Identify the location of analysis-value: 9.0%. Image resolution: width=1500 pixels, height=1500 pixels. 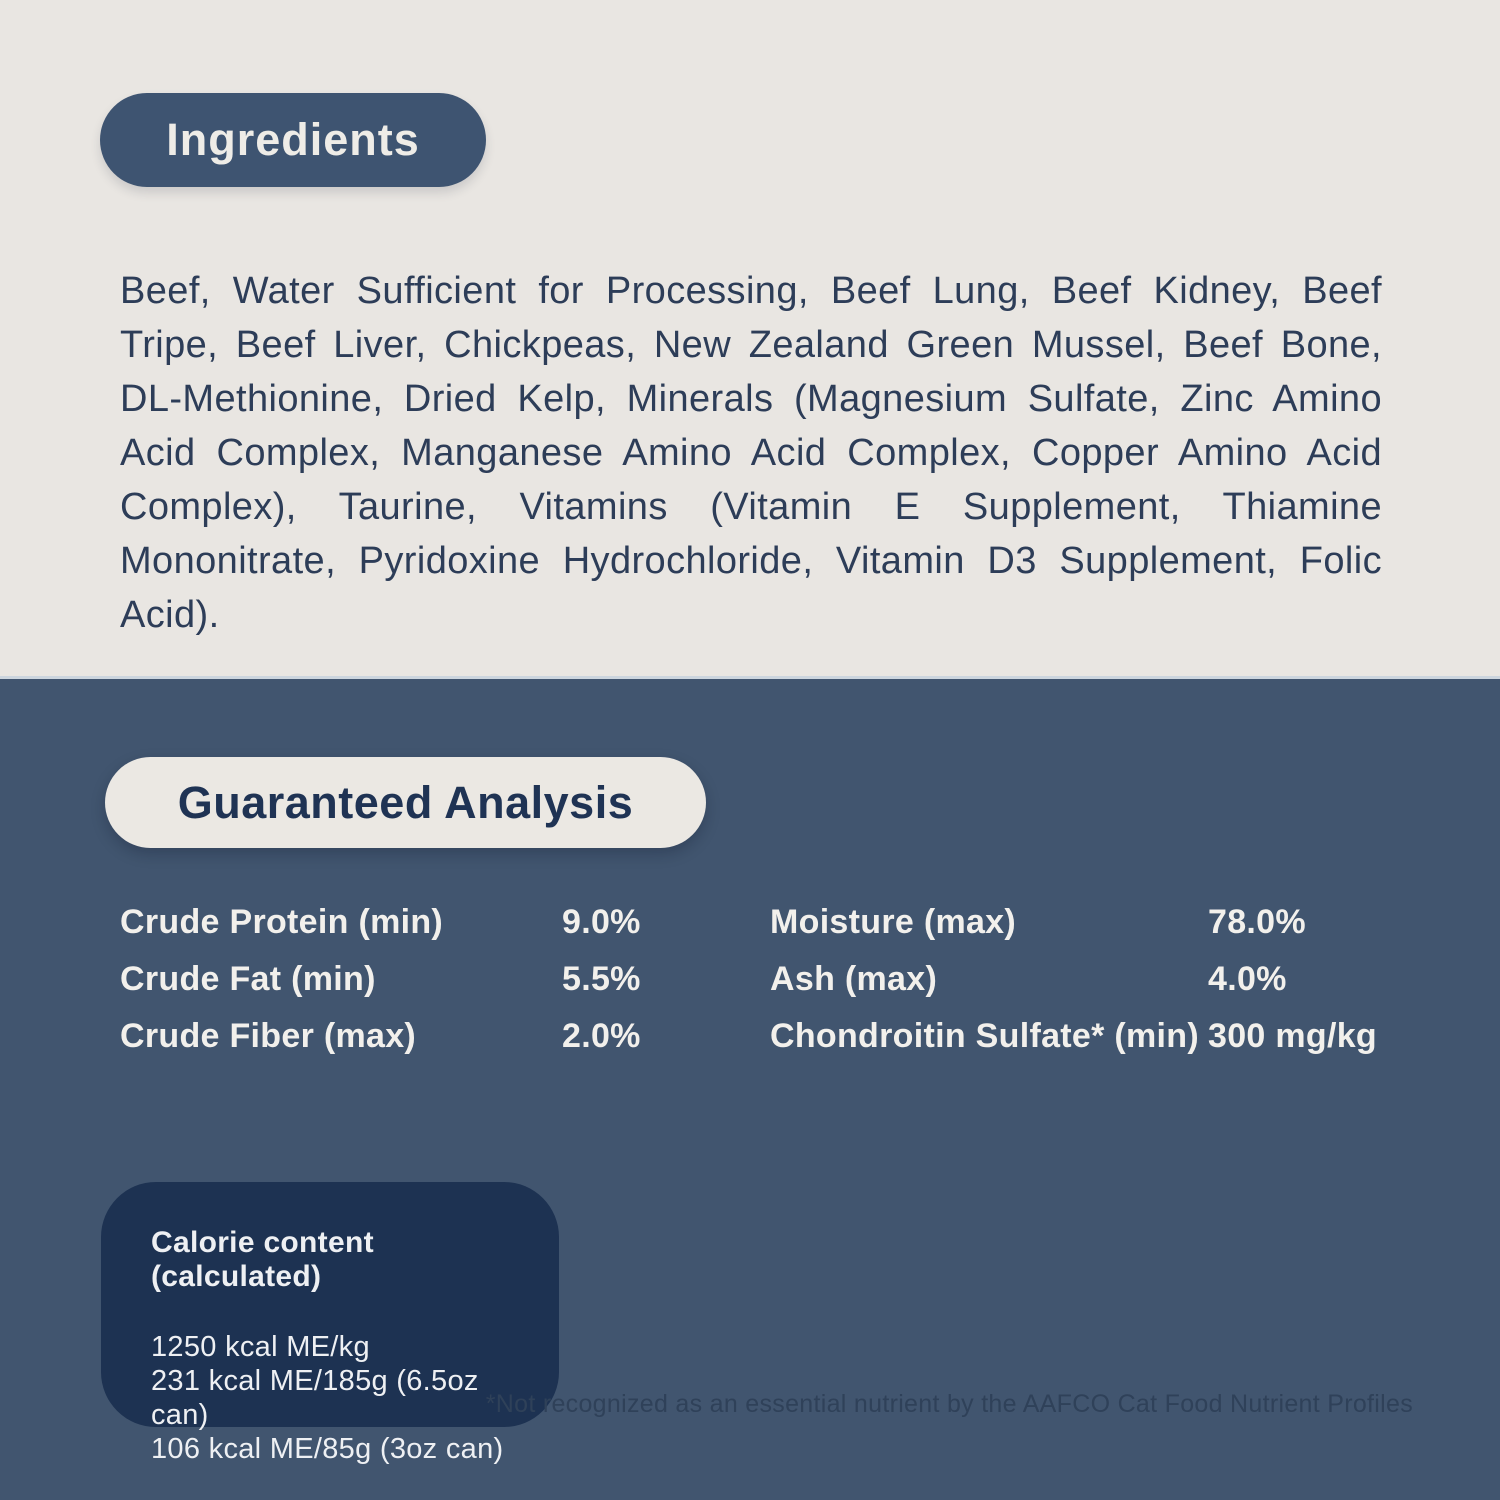
(601, 922).